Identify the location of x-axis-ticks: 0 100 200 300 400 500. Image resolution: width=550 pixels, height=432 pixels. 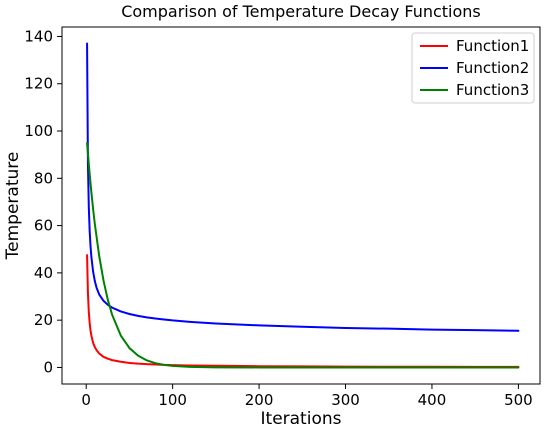
(307, 396).